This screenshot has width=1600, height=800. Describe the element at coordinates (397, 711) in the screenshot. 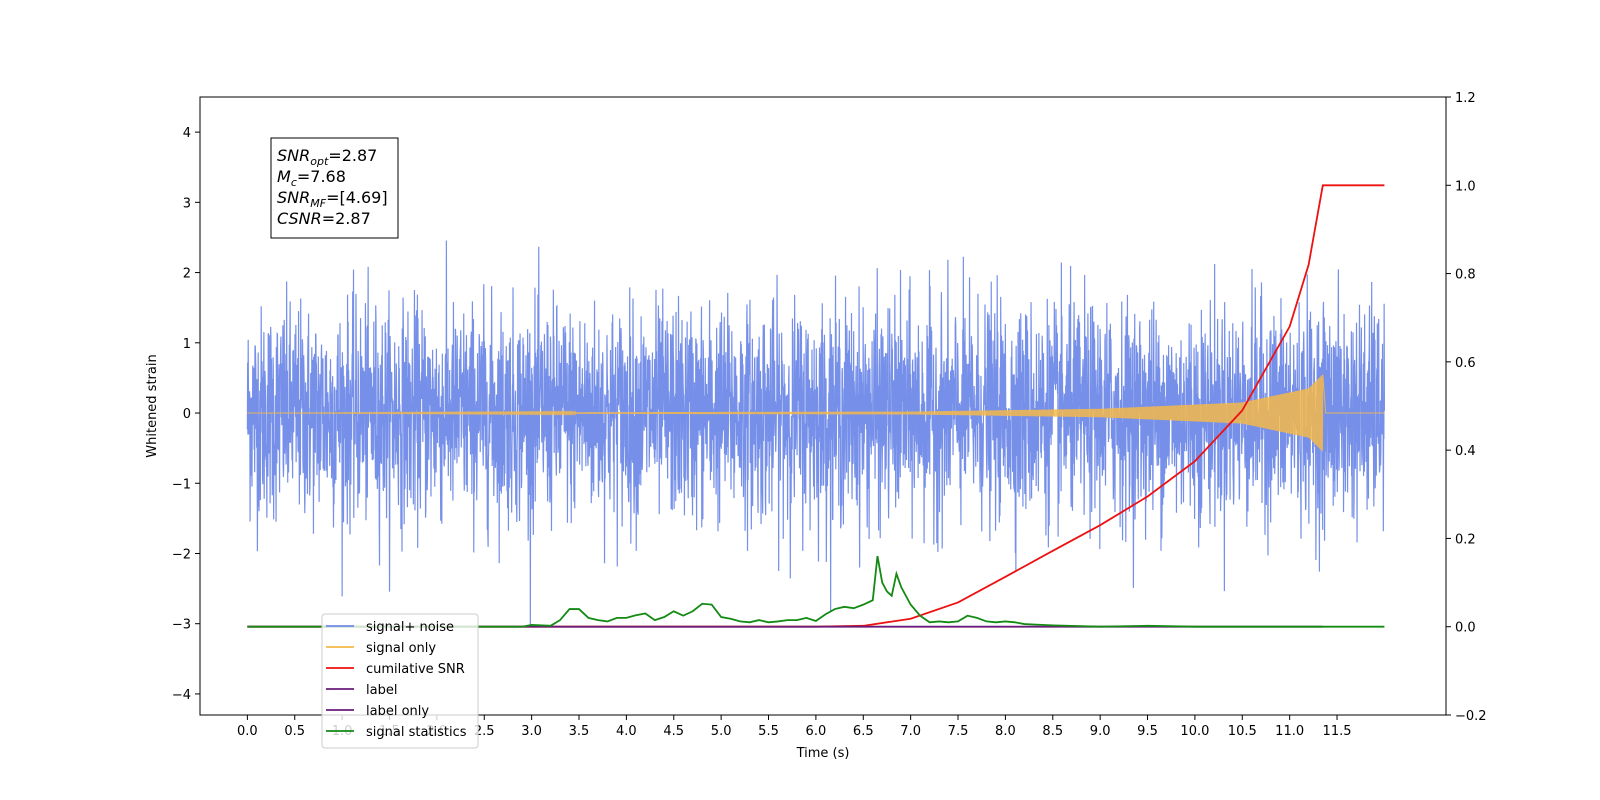

I see `legend-label: label only` at that location.